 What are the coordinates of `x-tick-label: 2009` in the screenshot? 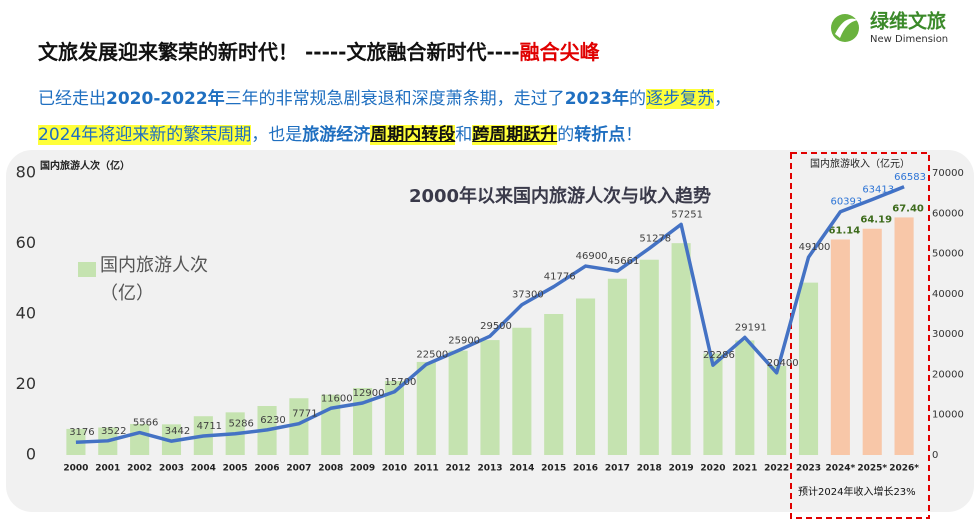 It's located at (362, 469).